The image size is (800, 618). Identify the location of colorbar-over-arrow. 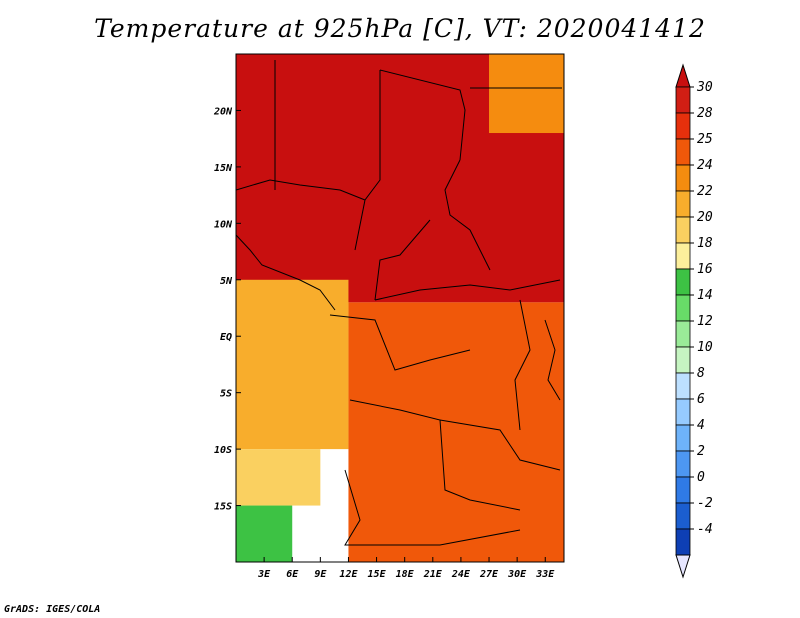
(683, 75).